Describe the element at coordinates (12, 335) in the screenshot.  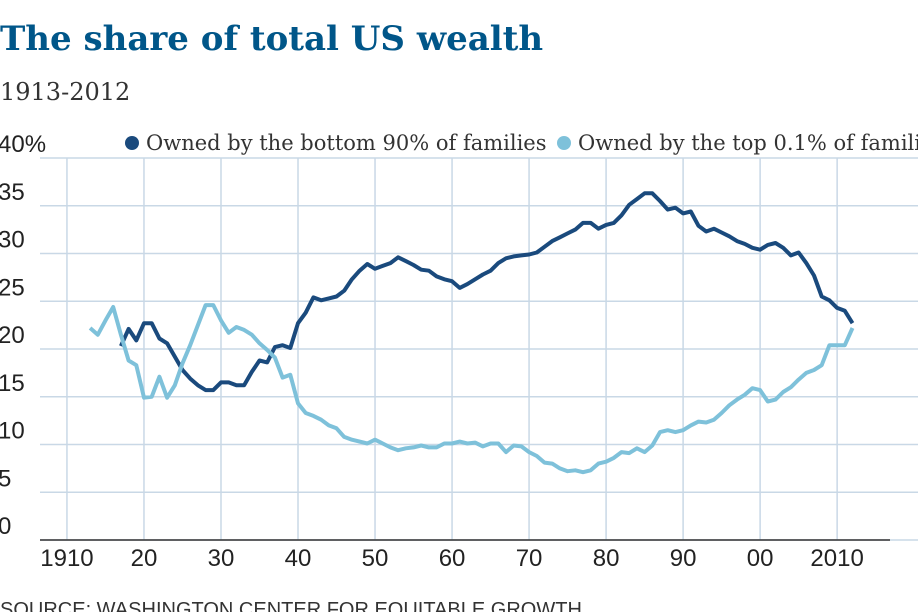
I see `y-tick-label: 20` at that location.